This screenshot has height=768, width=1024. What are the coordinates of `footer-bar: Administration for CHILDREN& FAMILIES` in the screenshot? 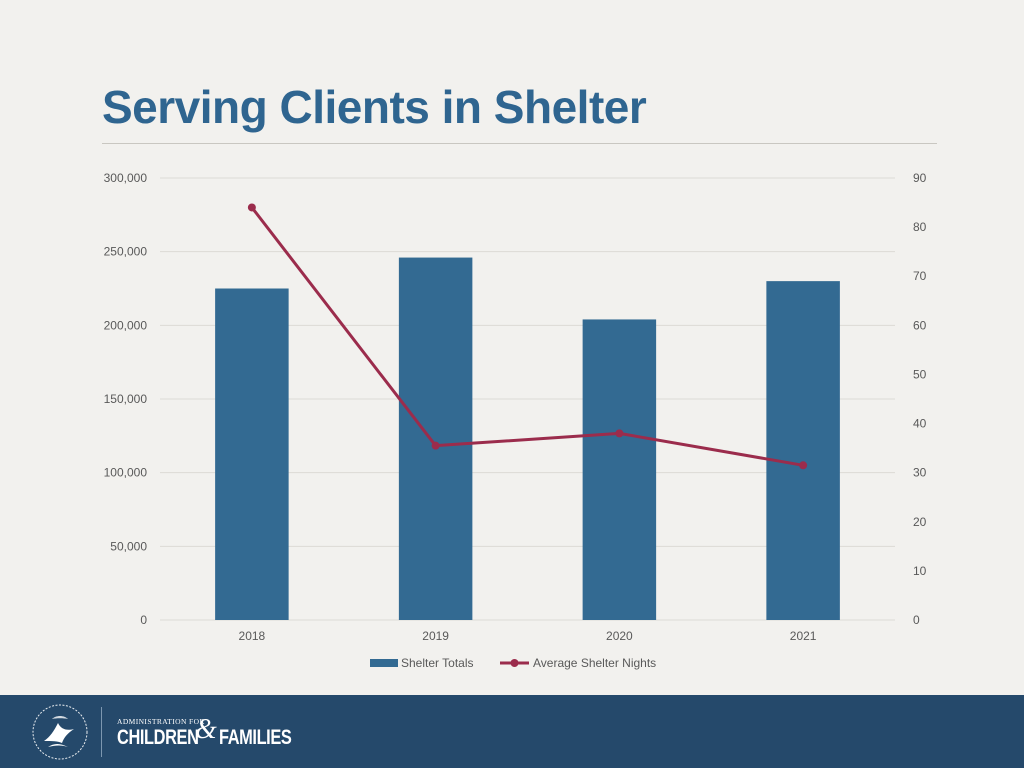 It's located at (512, 731).